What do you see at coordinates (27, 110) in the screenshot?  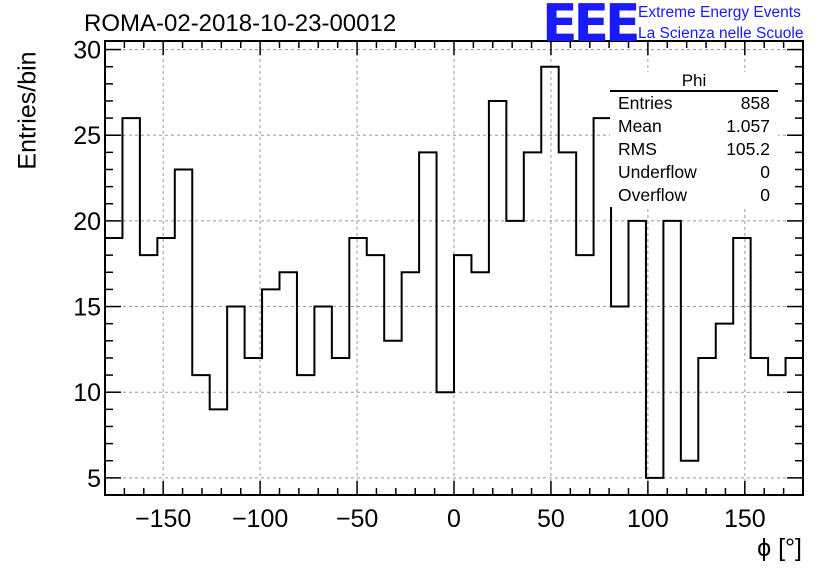 I see `y-axis-label: Entries/bin` at bounding box center [27, 110].